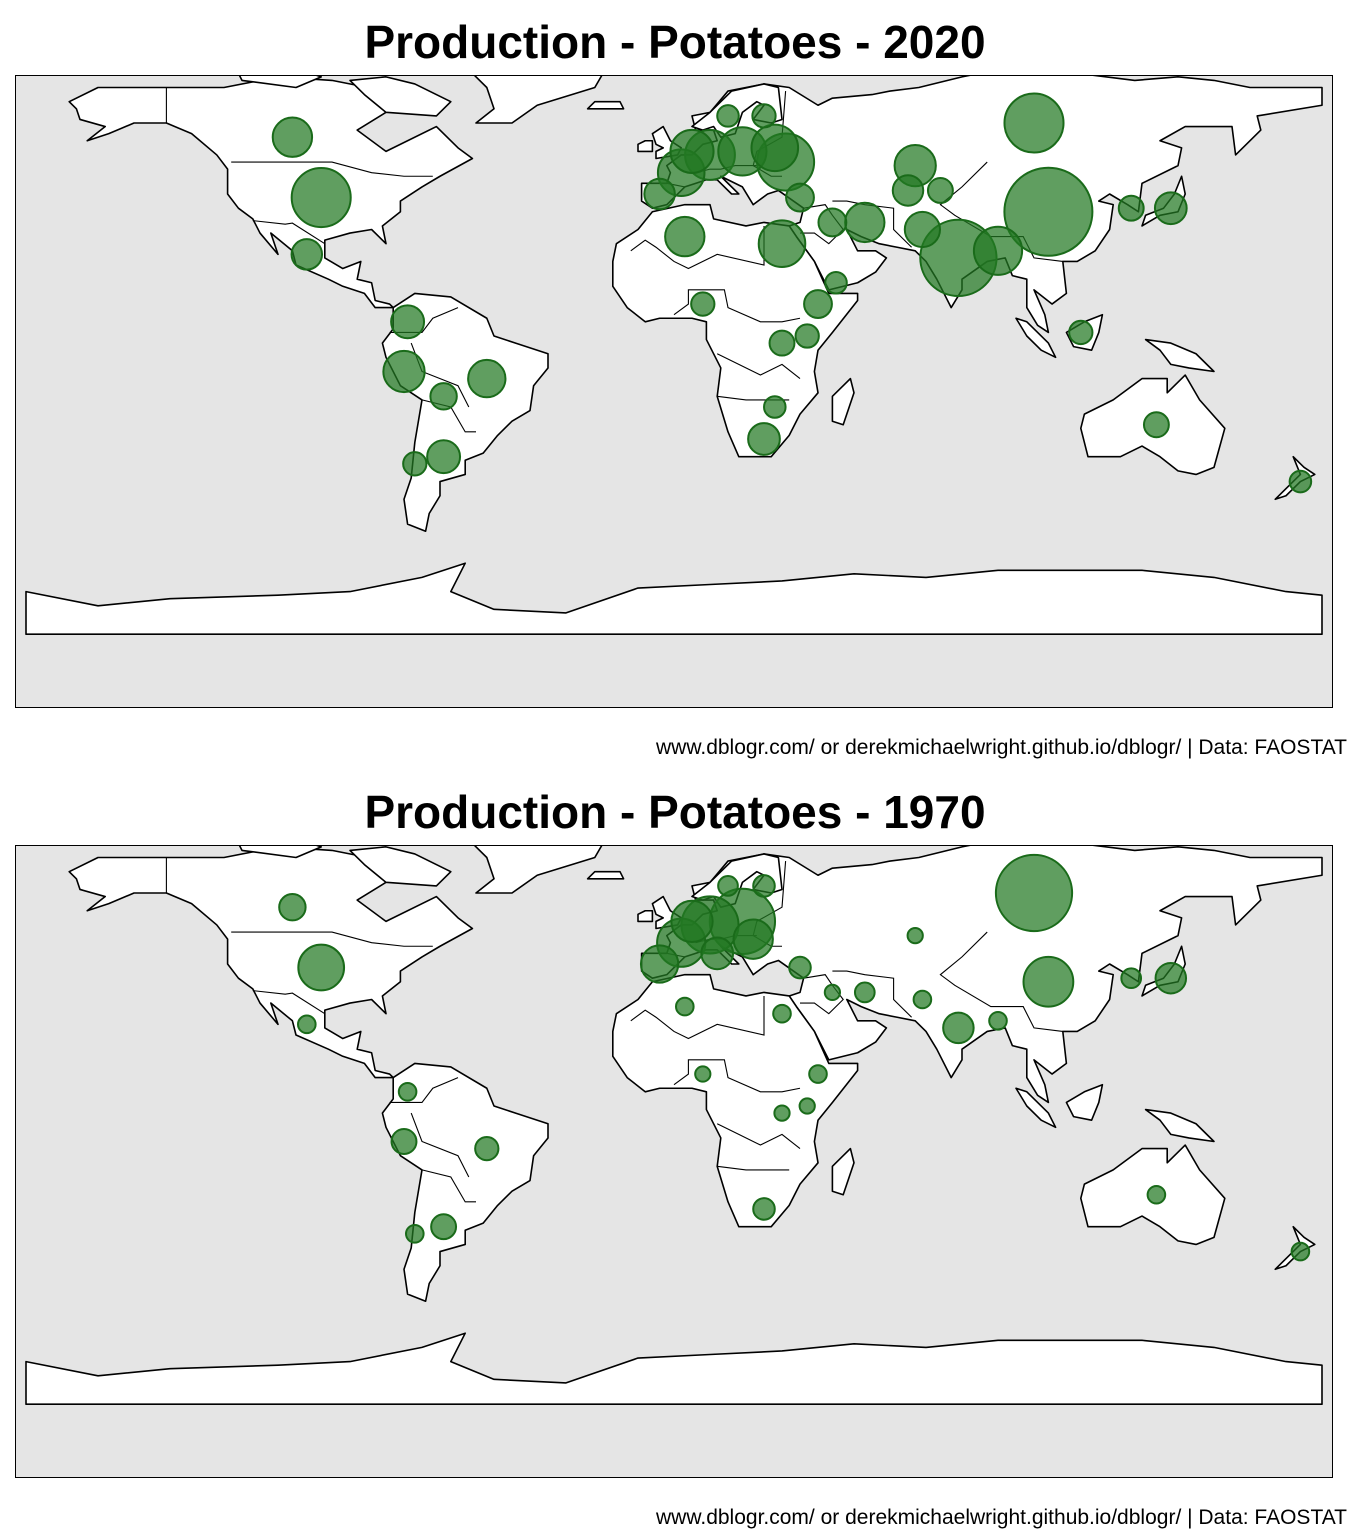 The width and height of the screenshot is (1350, 1540). Describe the element at coordinates (675, 812) in the screenshot. I see `panel-title: Production - Potatoes - 1970` at that location.